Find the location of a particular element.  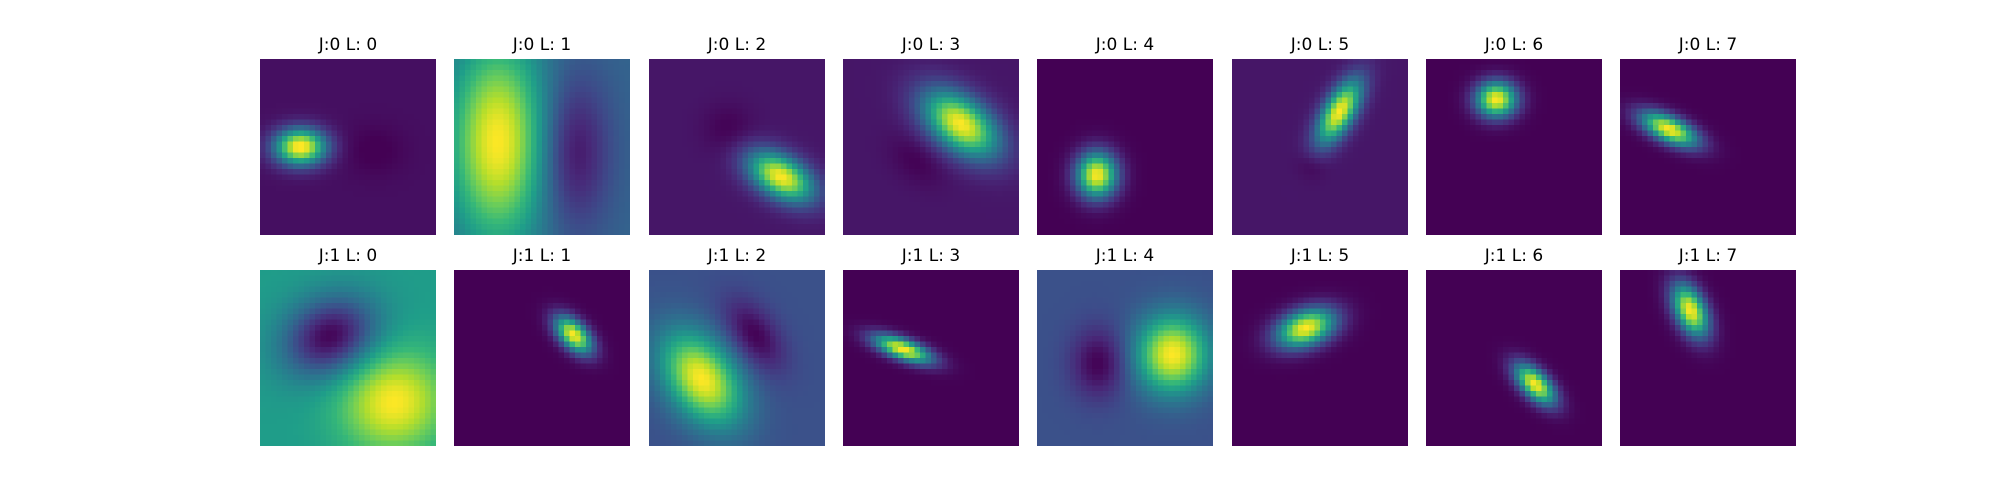

filter-panel: J:0 L: 2 is located at coordinates (737, 135).